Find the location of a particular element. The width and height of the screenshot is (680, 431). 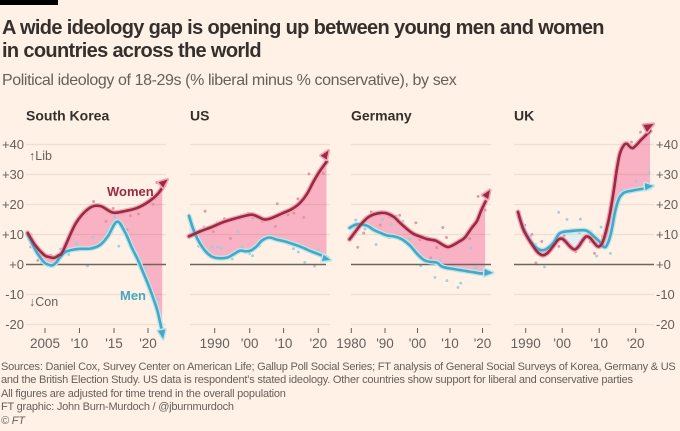

svg-text: 1980 is located at coordinates (351, 343).